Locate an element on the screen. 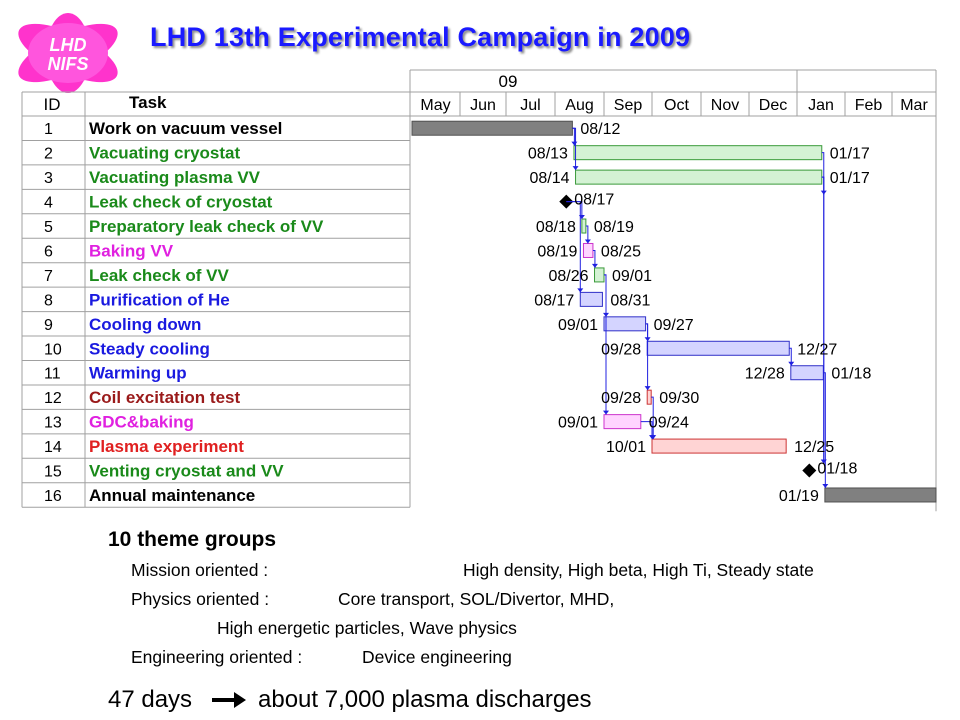  end-date-label: 12/27 is located at coordinates (817, 349).